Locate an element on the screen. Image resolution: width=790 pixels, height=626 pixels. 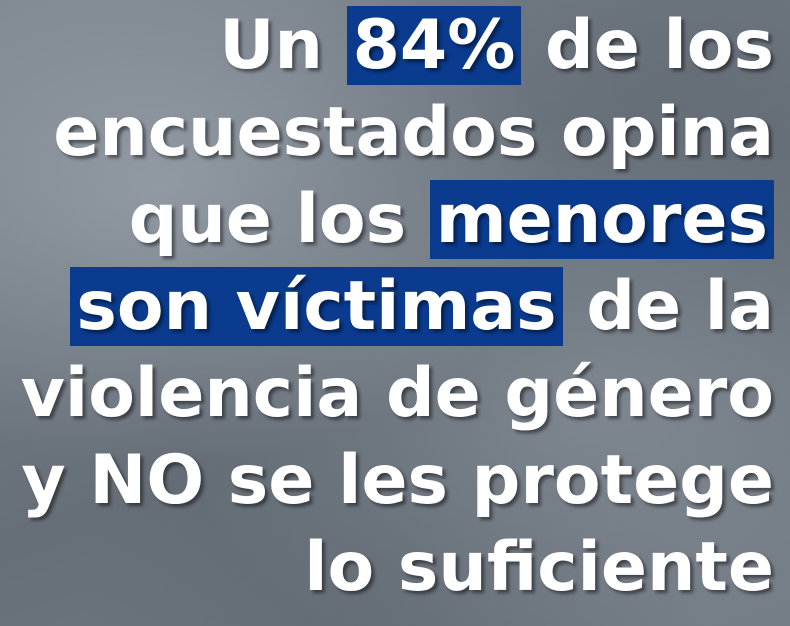
highlighted-text: son víctimas is located at coordinates (316, 306).